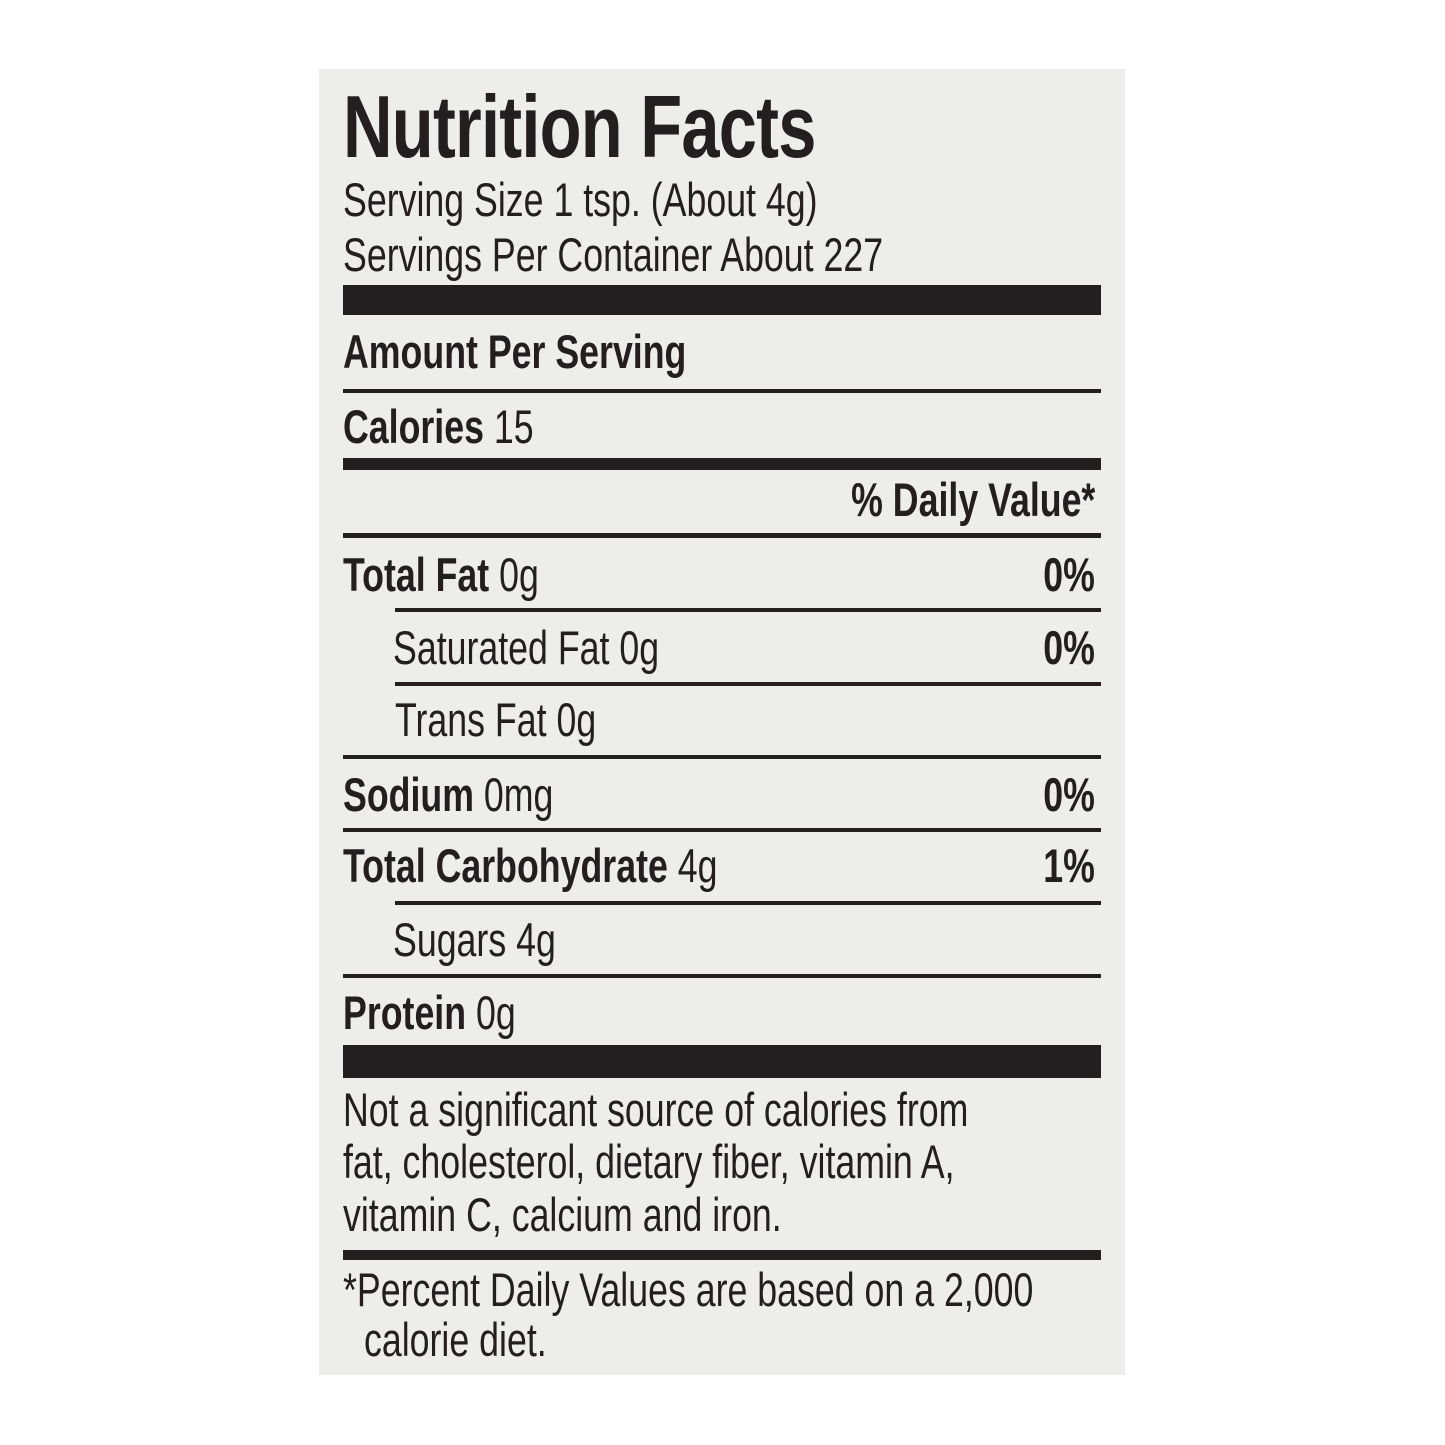 This screenshot has height=1445, width=1445. I want to click on nutrient-label: Total Carbohydrate, so click(505, 865).